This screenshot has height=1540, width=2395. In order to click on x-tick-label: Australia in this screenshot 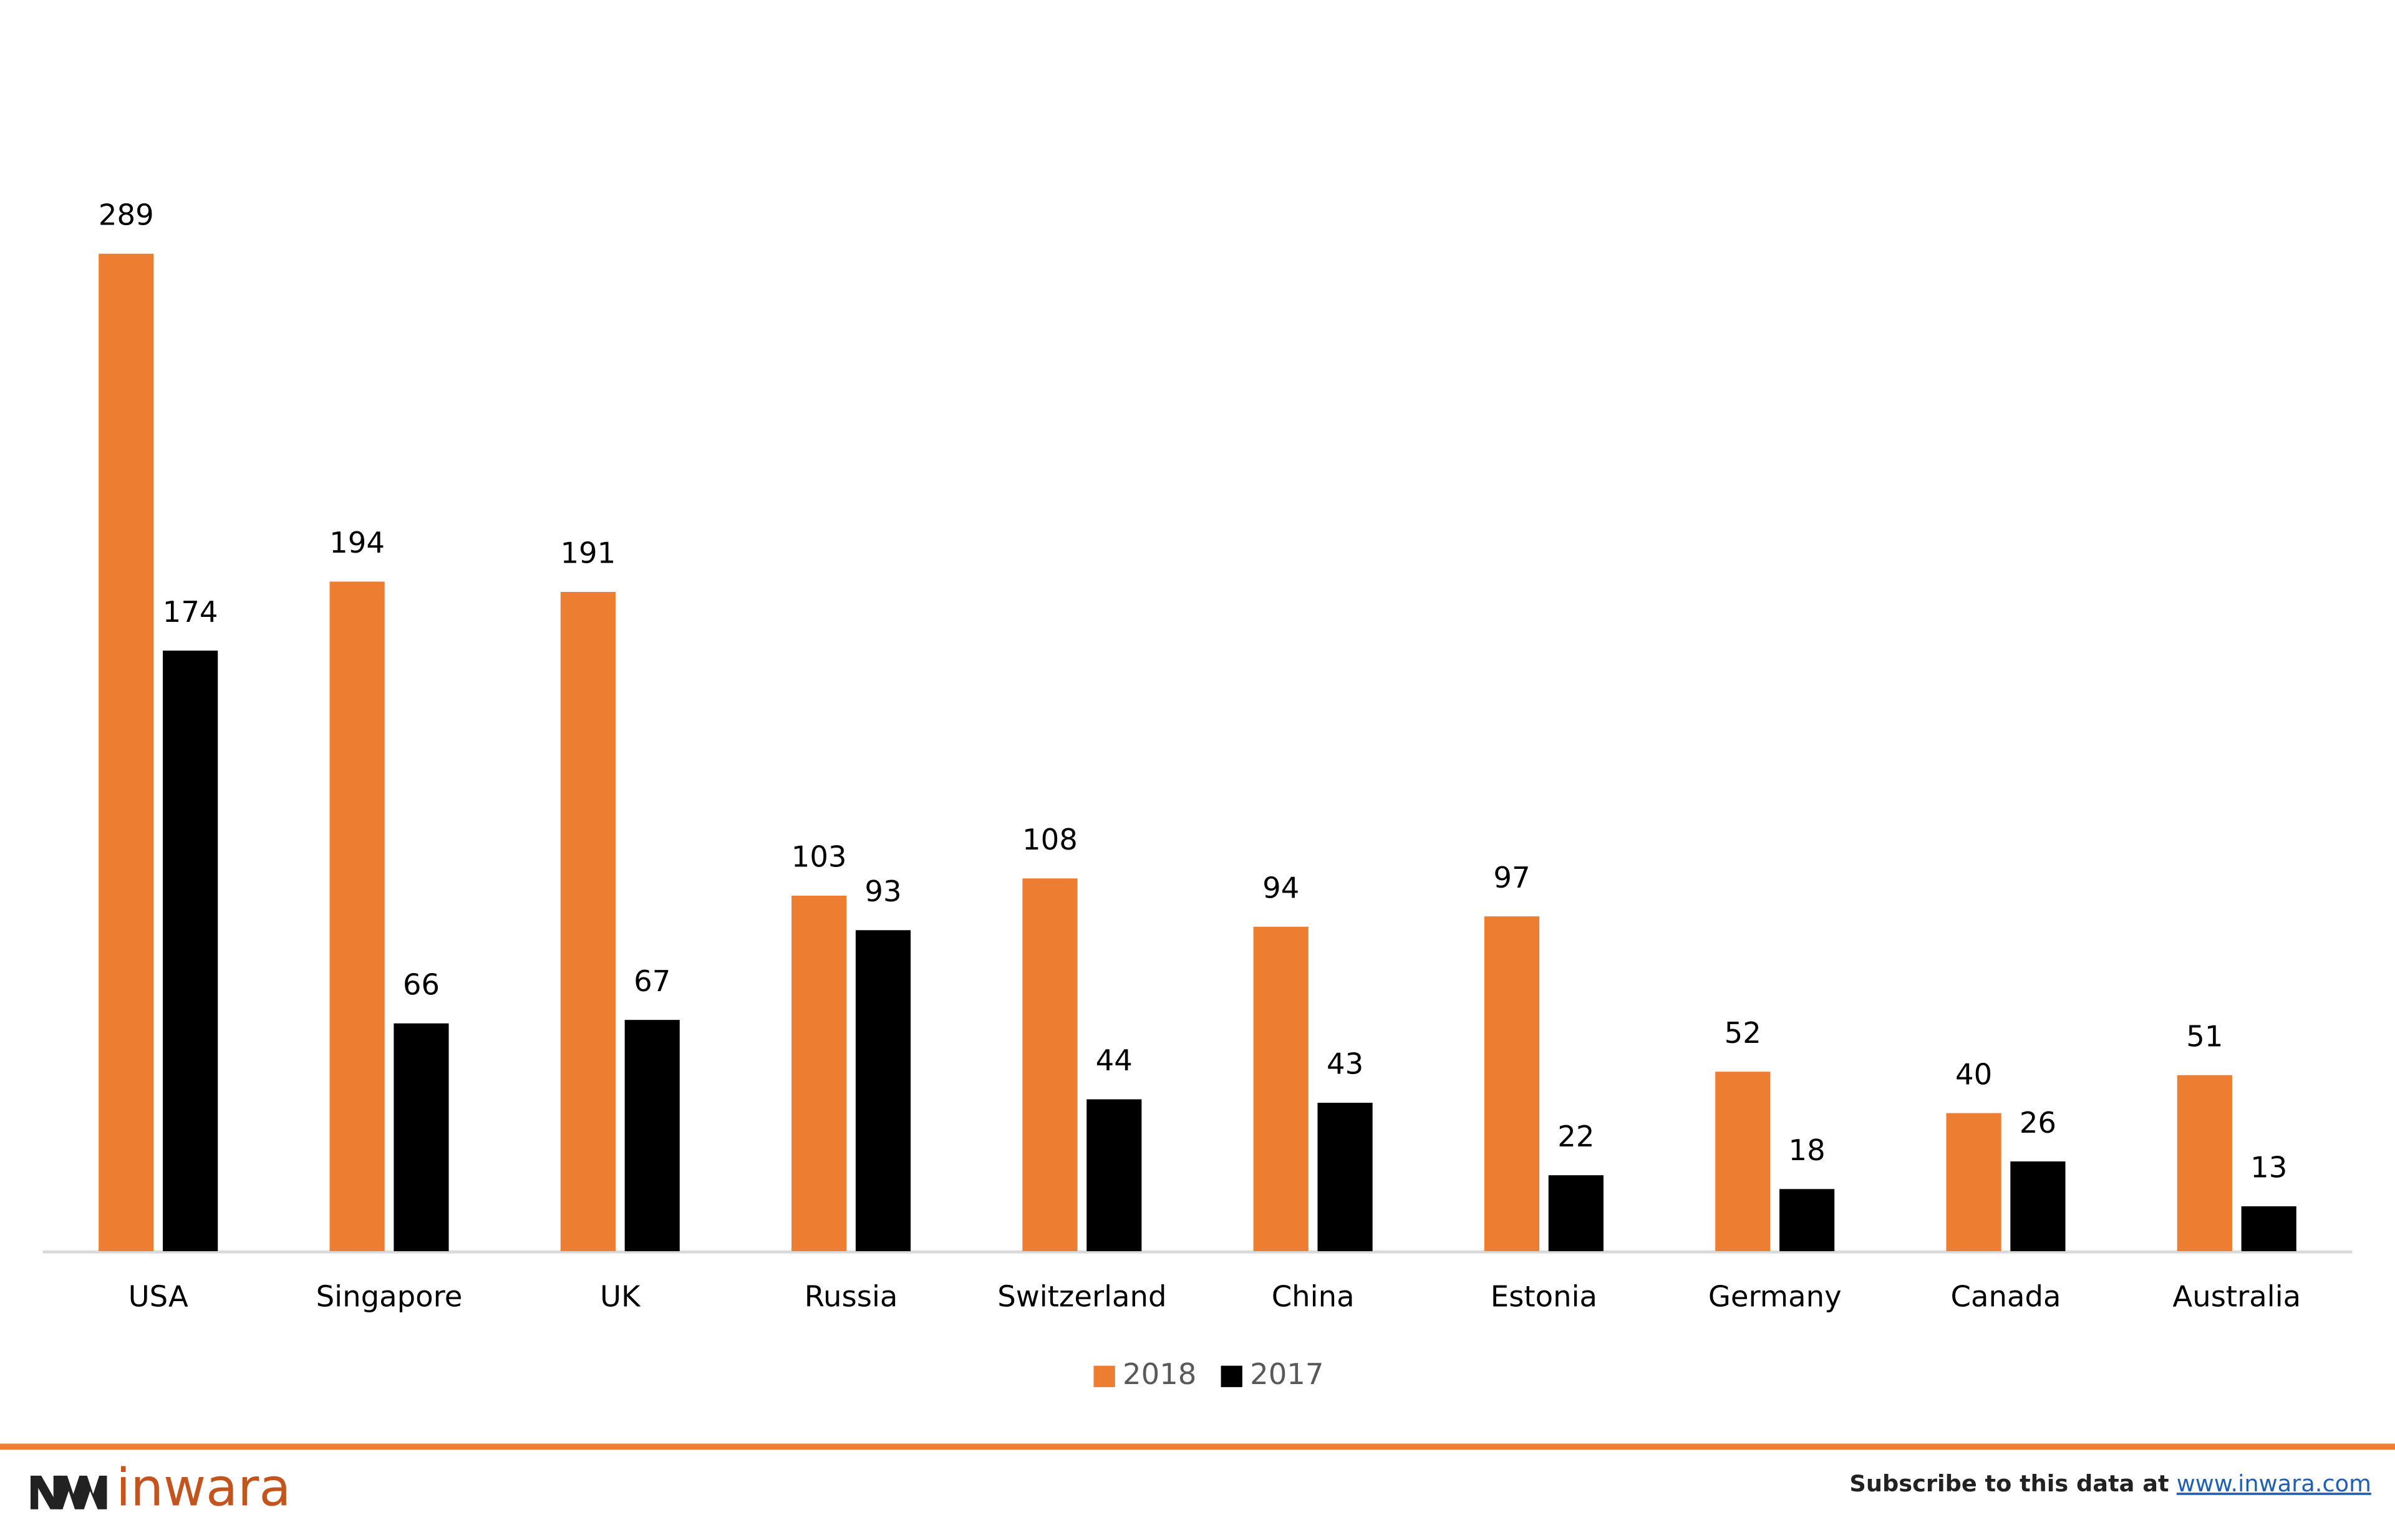, I will do `click(2236, 1296)`.